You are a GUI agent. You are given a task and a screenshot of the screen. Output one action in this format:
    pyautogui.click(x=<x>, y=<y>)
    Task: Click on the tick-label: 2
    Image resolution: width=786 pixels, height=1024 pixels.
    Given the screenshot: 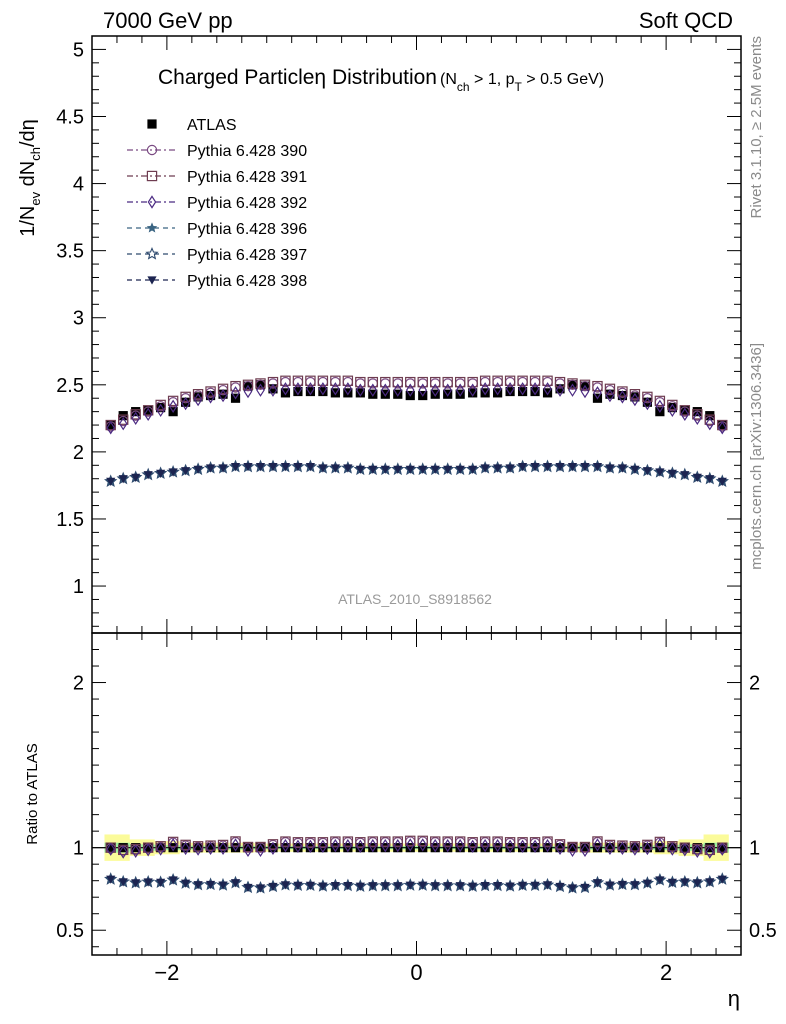 What is the action you would take?
    pyautogui.click(x=78, y=684)
    